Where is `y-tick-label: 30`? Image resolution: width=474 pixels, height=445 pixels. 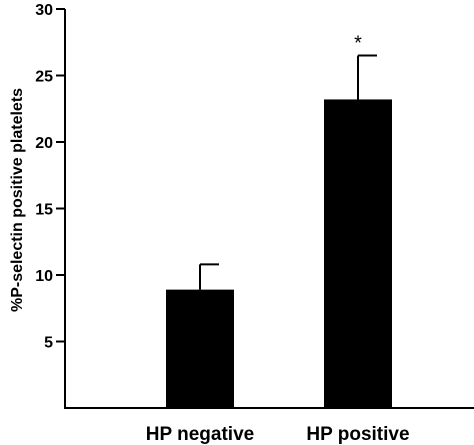 y-tick-label: 30 is located at coordinates (44, 10).